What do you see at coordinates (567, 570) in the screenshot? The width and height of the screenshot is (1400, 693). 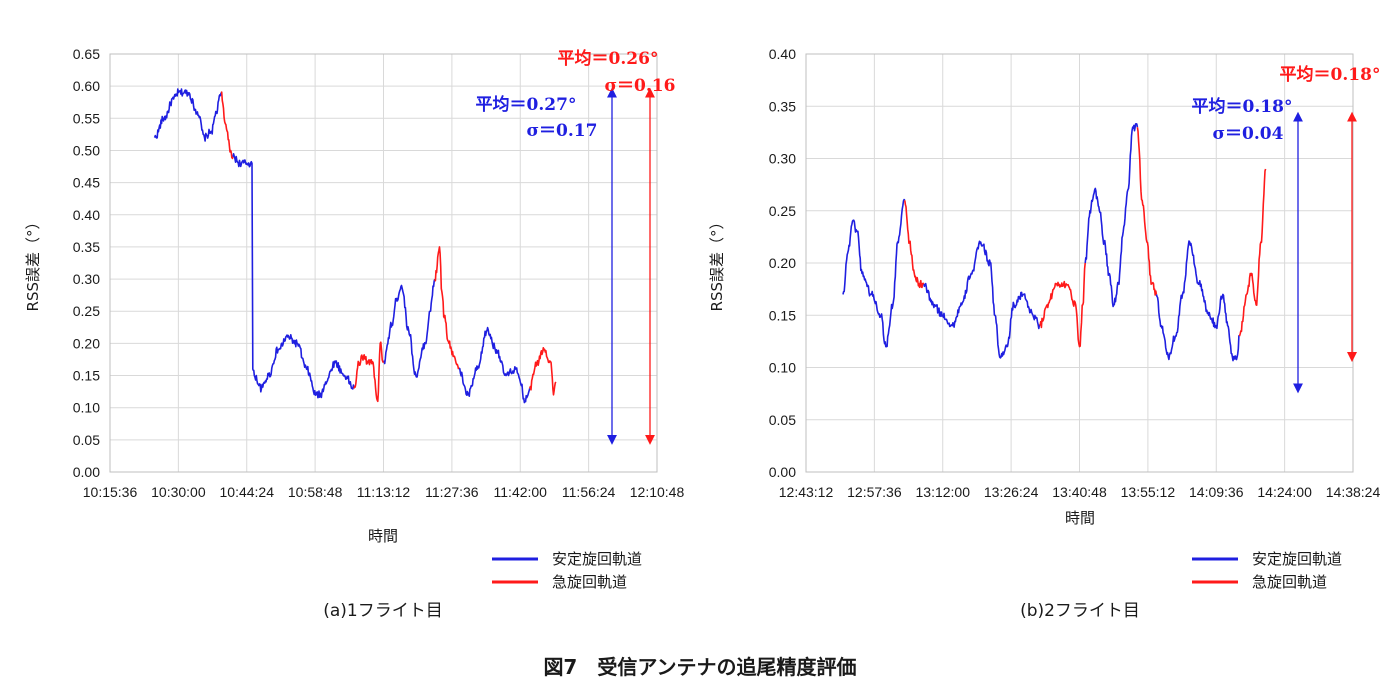 I see `chart-a-legend: 安定旋回軌道 急旋回軌道` at bounding box center [567, 570].